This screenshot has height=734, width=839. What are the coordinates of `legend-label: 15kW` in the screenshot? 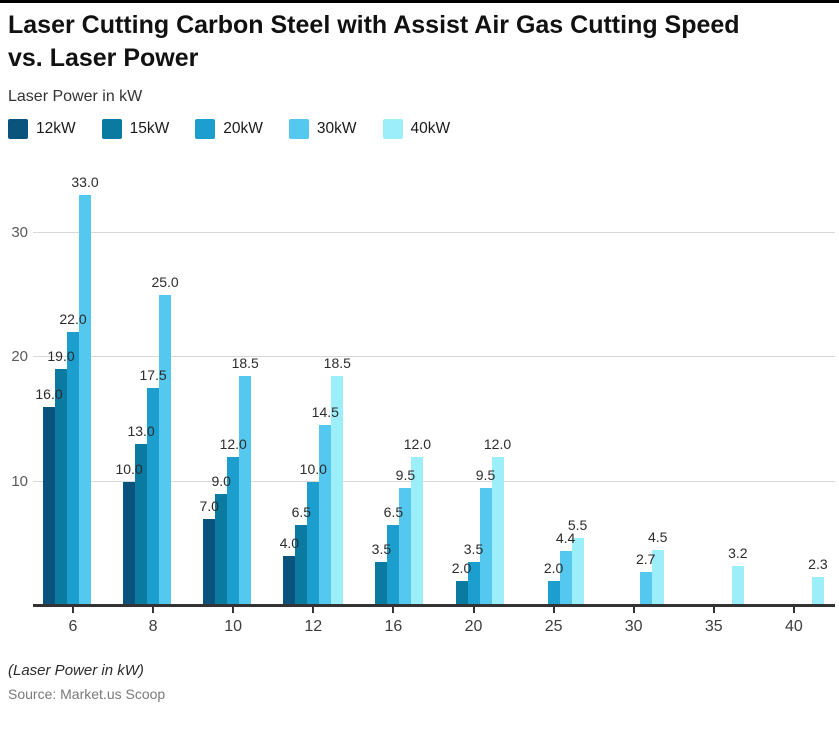 It's located at (149, 128).